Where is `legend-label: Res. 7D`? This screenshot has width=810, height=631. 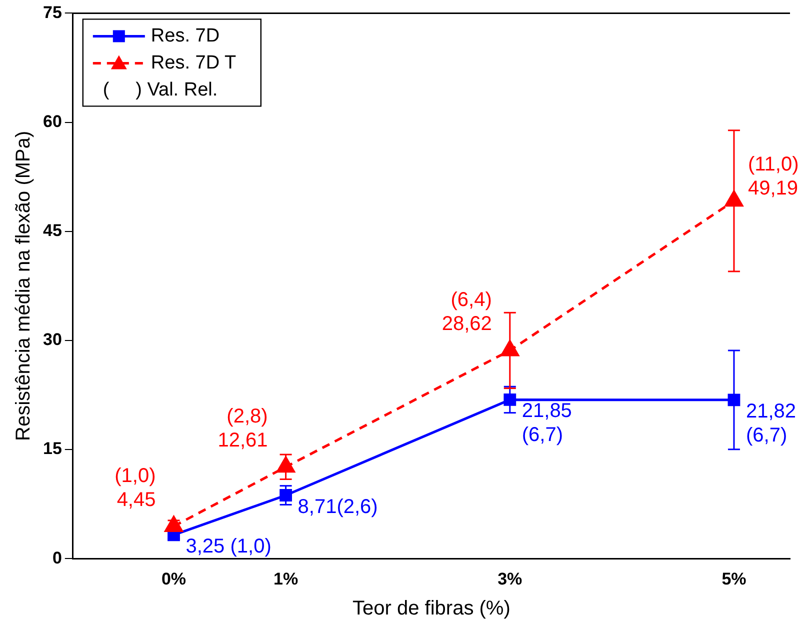
legend-label: Res. 7D is located at coordinates (185, 35).